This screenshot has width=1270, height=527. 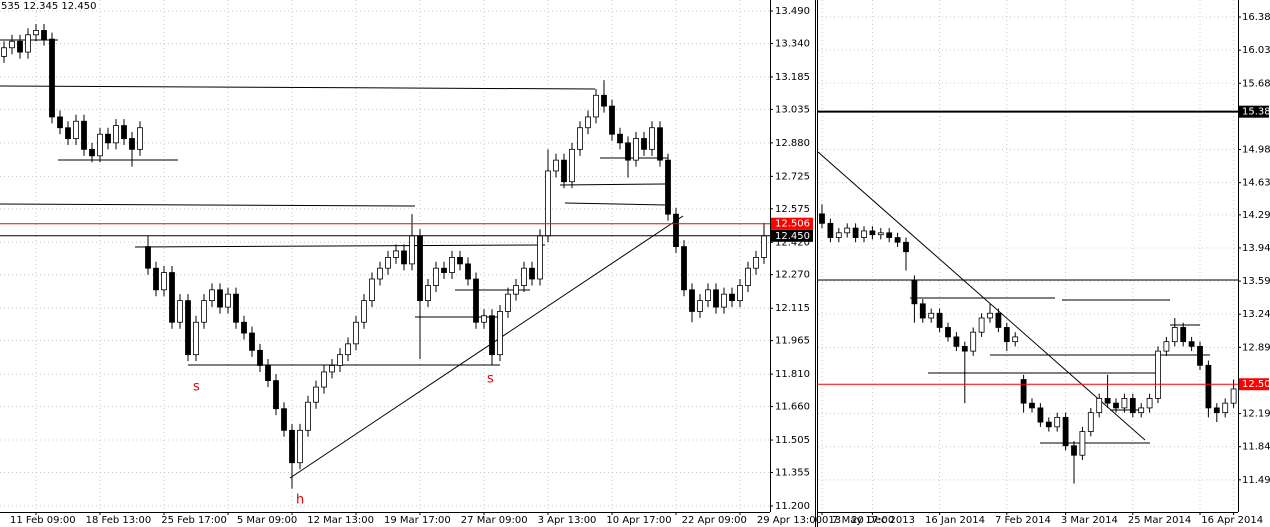 What do you see at coordinates (494, 520) in the screenshot?
I see `x-tick-label: 27 Mar 09:00` at bounding box center [494, 520].